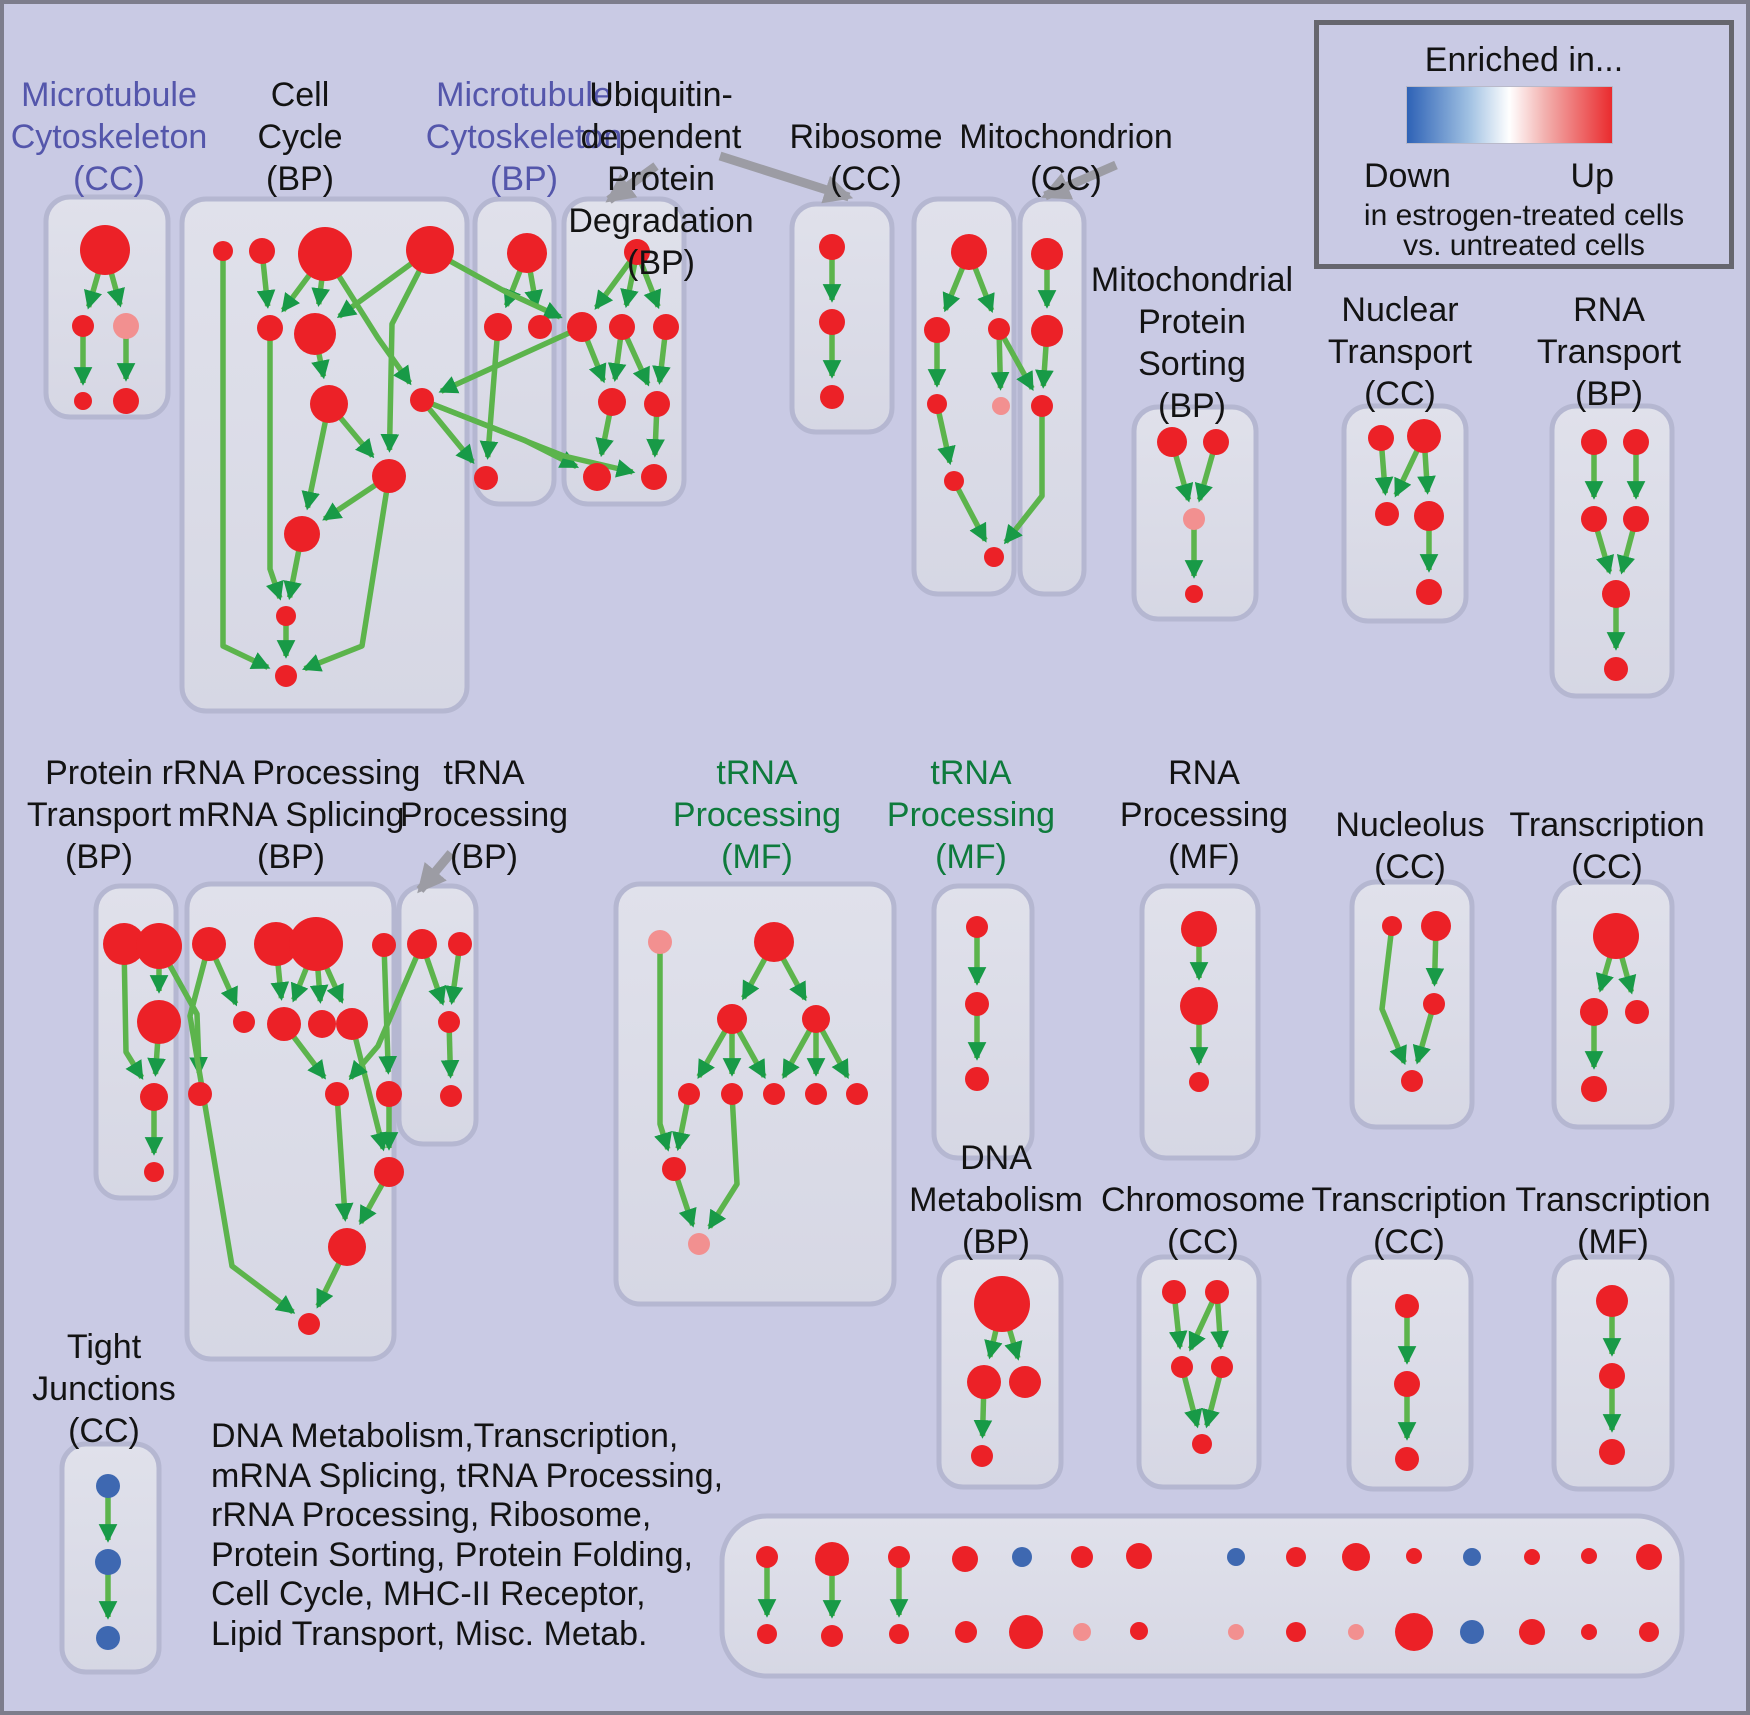  I want to click on go-term-node-b6b, so click(1082, 1632).